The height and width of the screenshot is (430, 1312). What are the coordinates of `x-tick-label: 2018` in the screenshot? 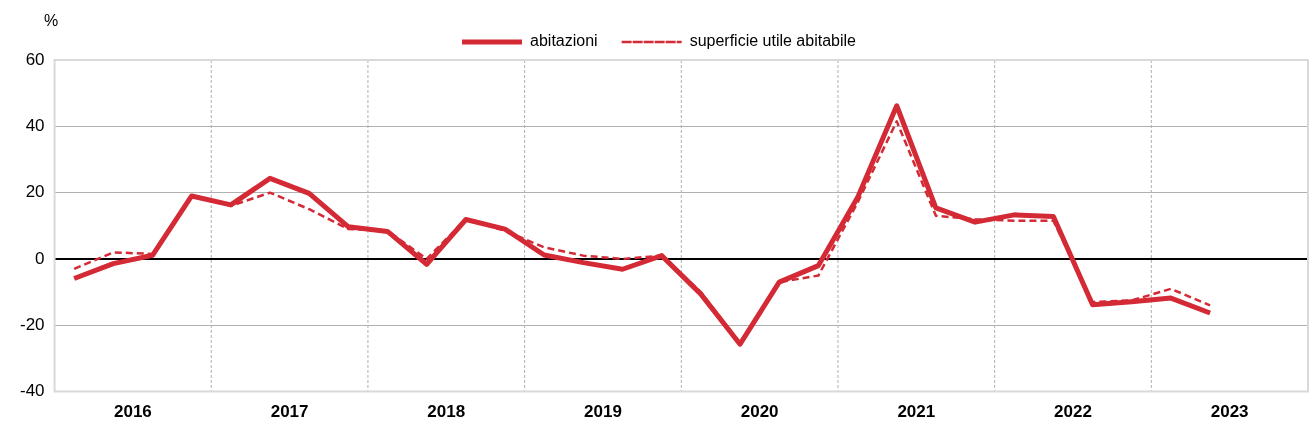 It's located at (446, 412).